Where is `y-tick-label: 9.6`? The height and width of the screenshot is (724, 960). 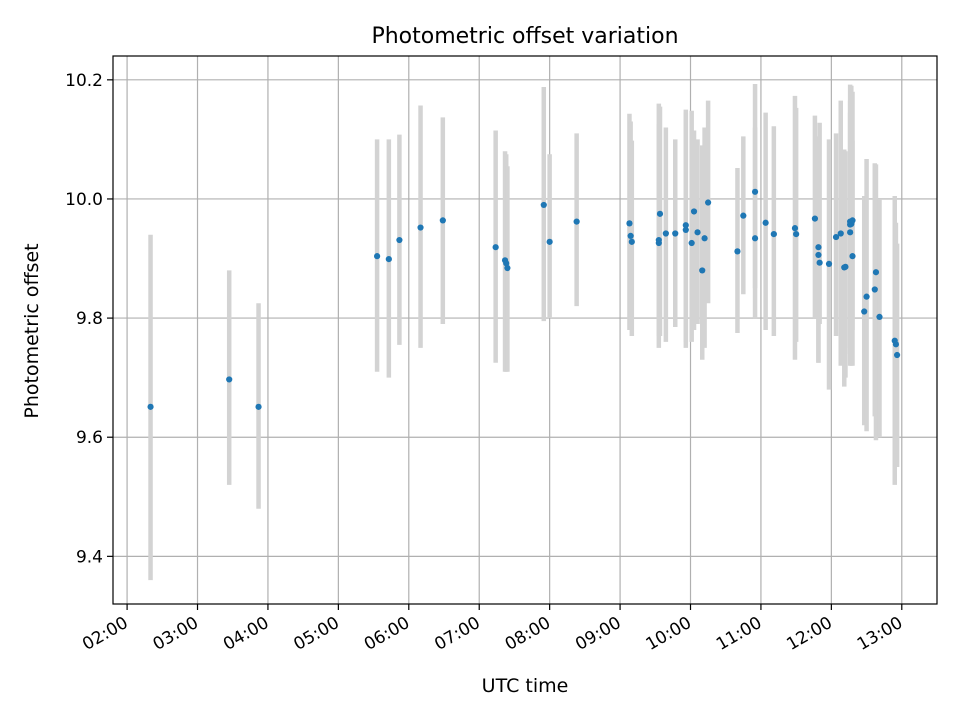 y-tick-label: 9.6 is located at coordinates (89, 438).